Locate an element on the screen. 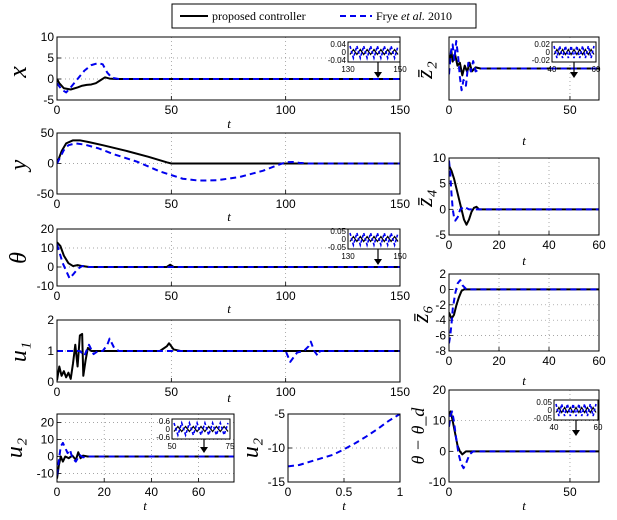  u2_zoom-xtick-label: 0.5 is located at coordinates (344, 492).